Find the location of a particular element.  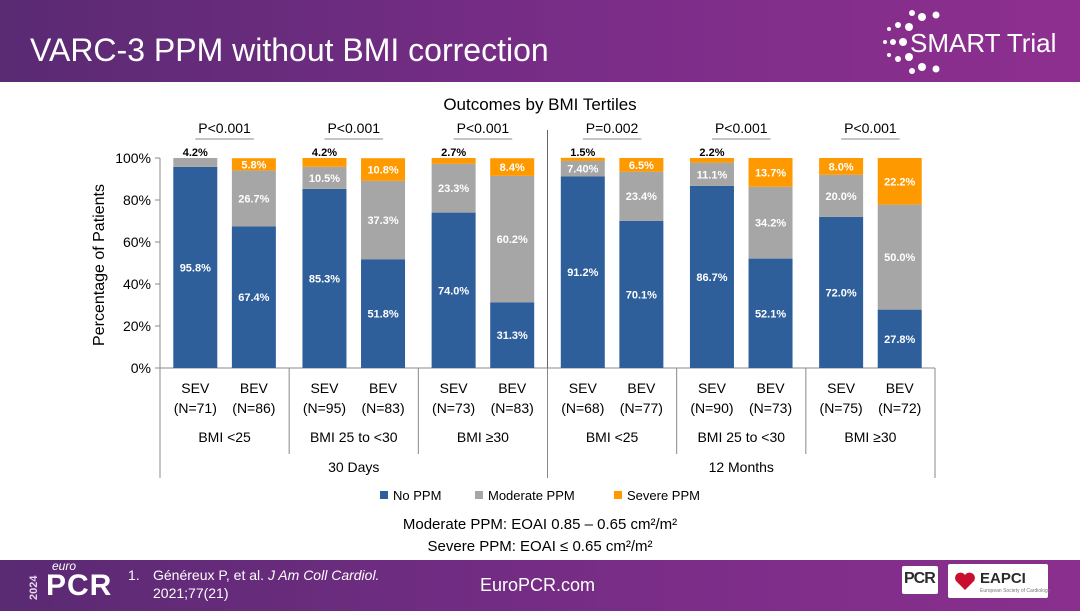

legend-swatch-moderate is located at coordinates (479, 495).